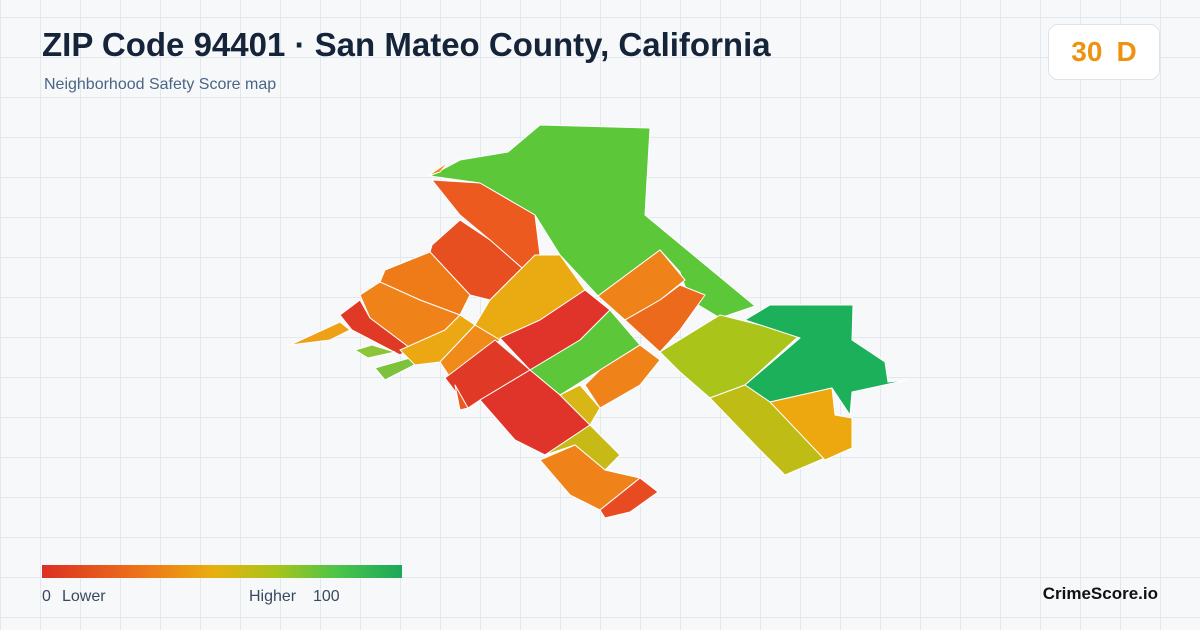 This screenshot has width=1200, height=630. Describe the element at coordinates (1087, 51) in the screenshot. I see `score: 30` at that location.